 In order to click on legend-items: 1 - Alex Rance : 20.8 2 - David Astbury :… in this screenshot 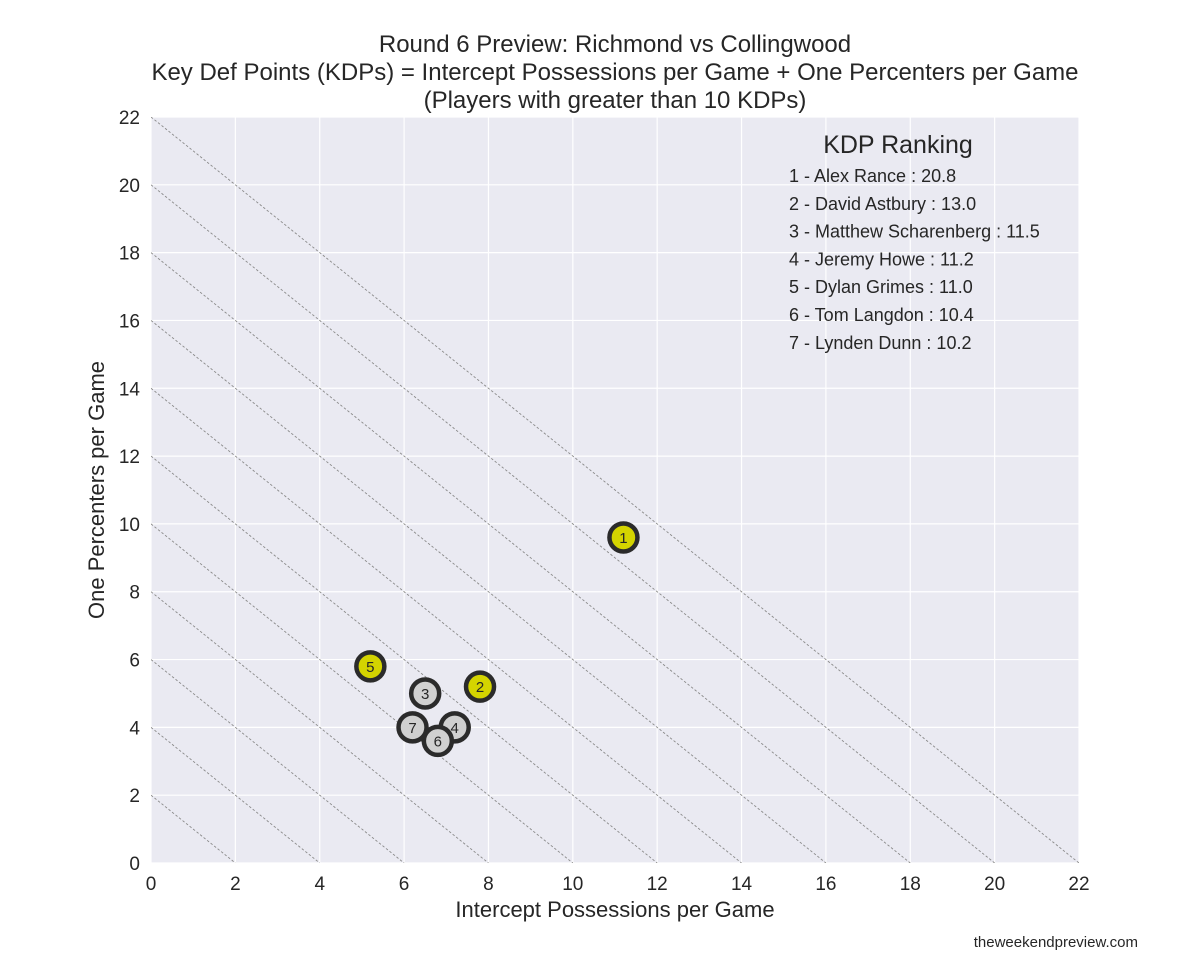, I will do `click(914, 259)`.